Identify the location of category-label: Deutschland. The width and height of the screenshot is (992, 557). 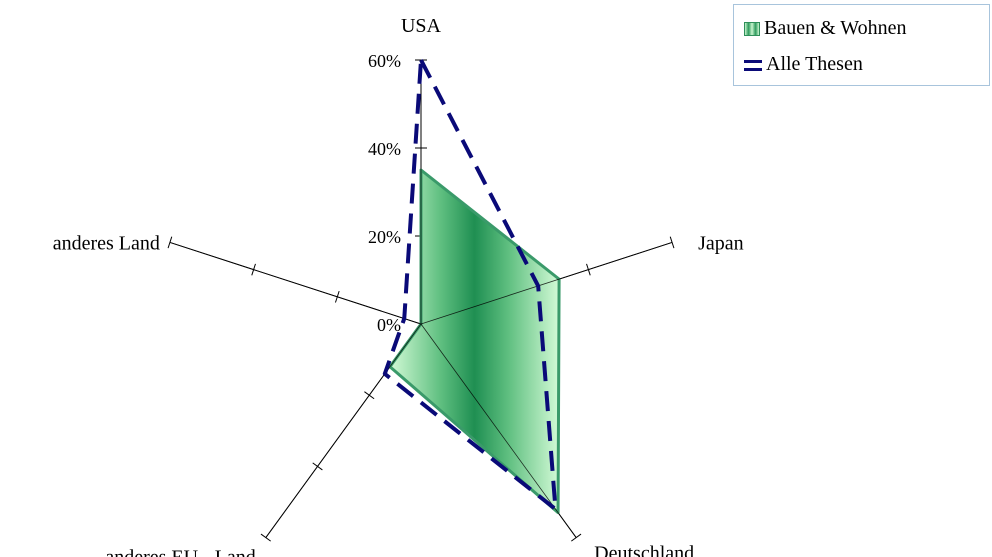
(644, 550).